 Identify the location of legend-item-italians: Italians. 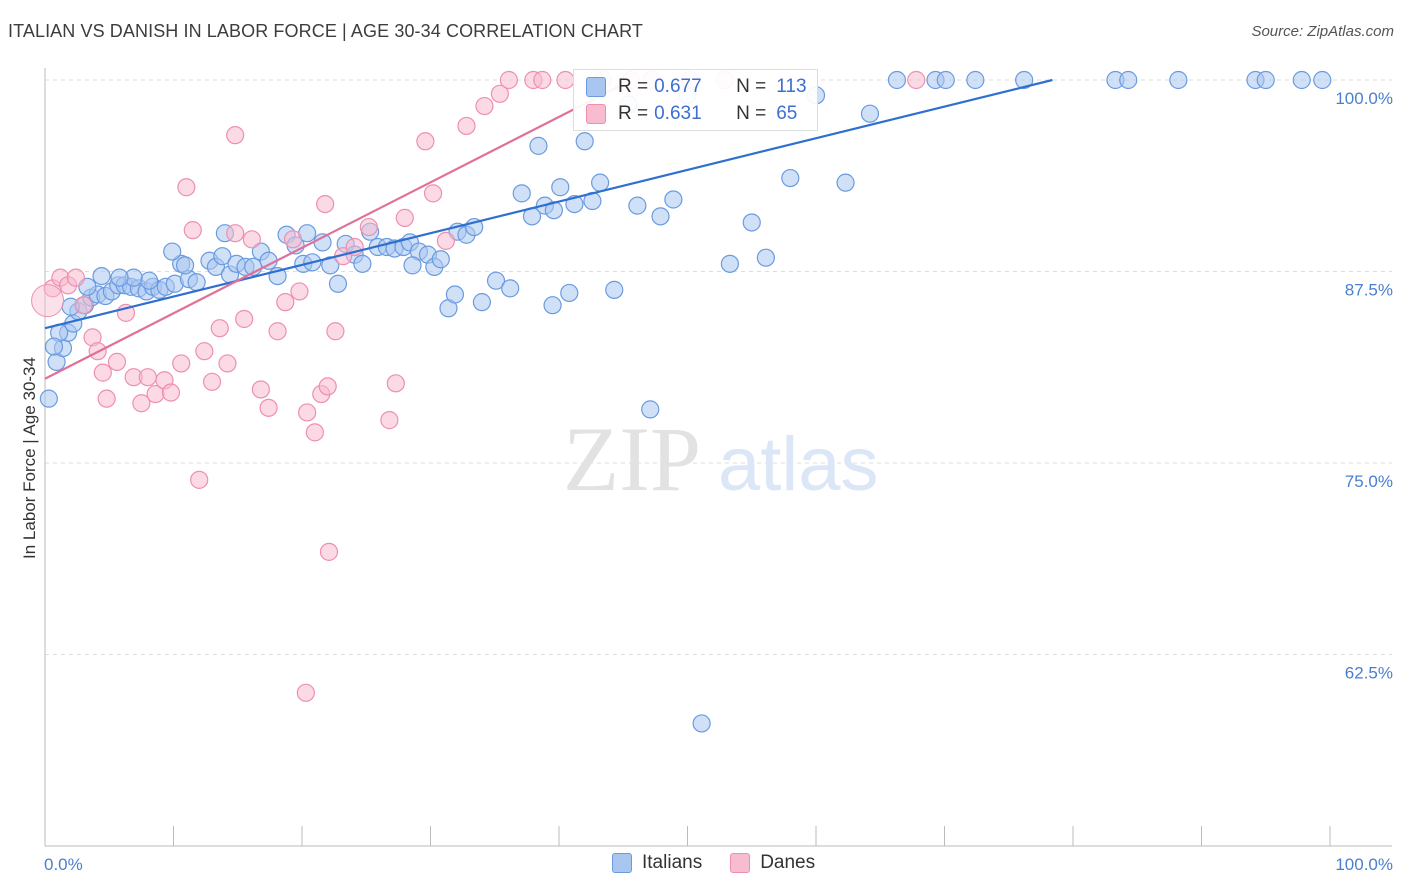
(657, 863).